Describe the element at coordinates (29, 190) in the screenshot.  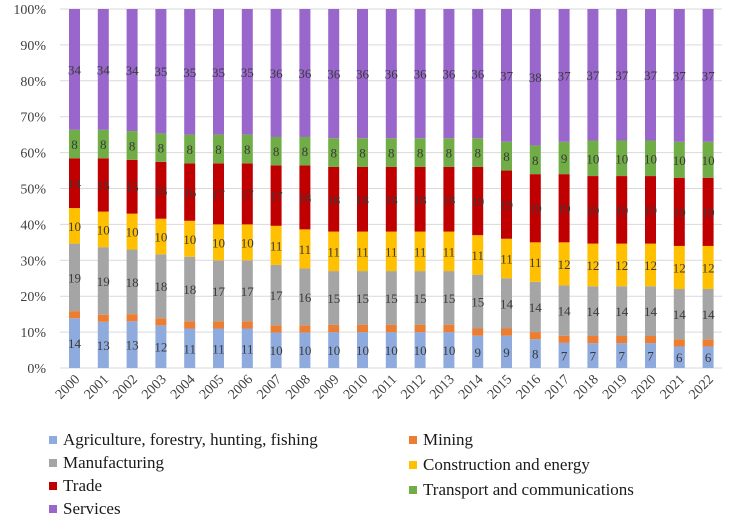
I see `y-axis: 0% 10% 20% 30% 40% 50% 60% 70% 80% 90% 100%` at that location.